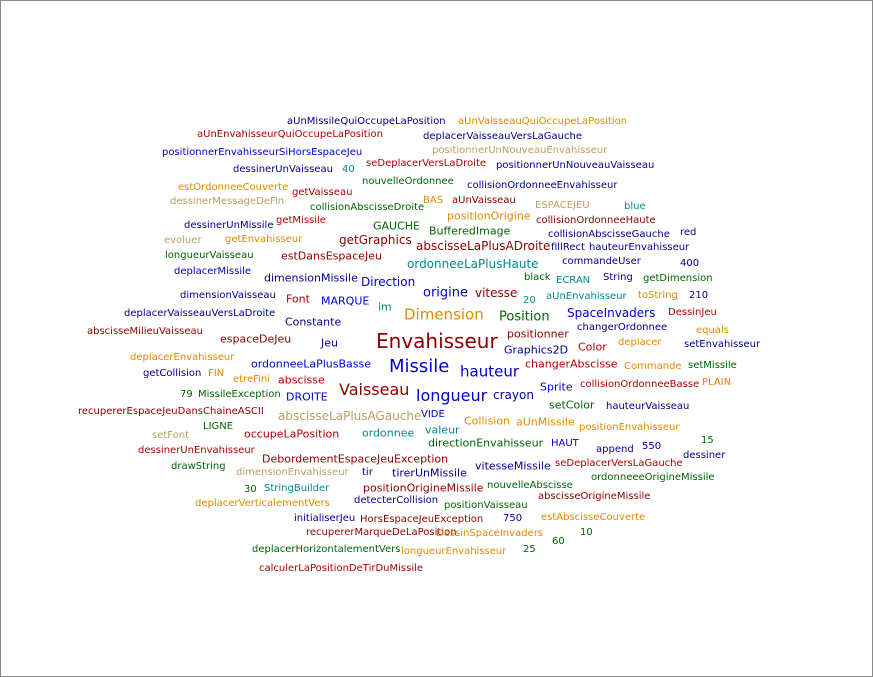 This screenshot has width=873, height=677. I want to click on cloud-word: nouvelleAbscisse, so click(530, 485).